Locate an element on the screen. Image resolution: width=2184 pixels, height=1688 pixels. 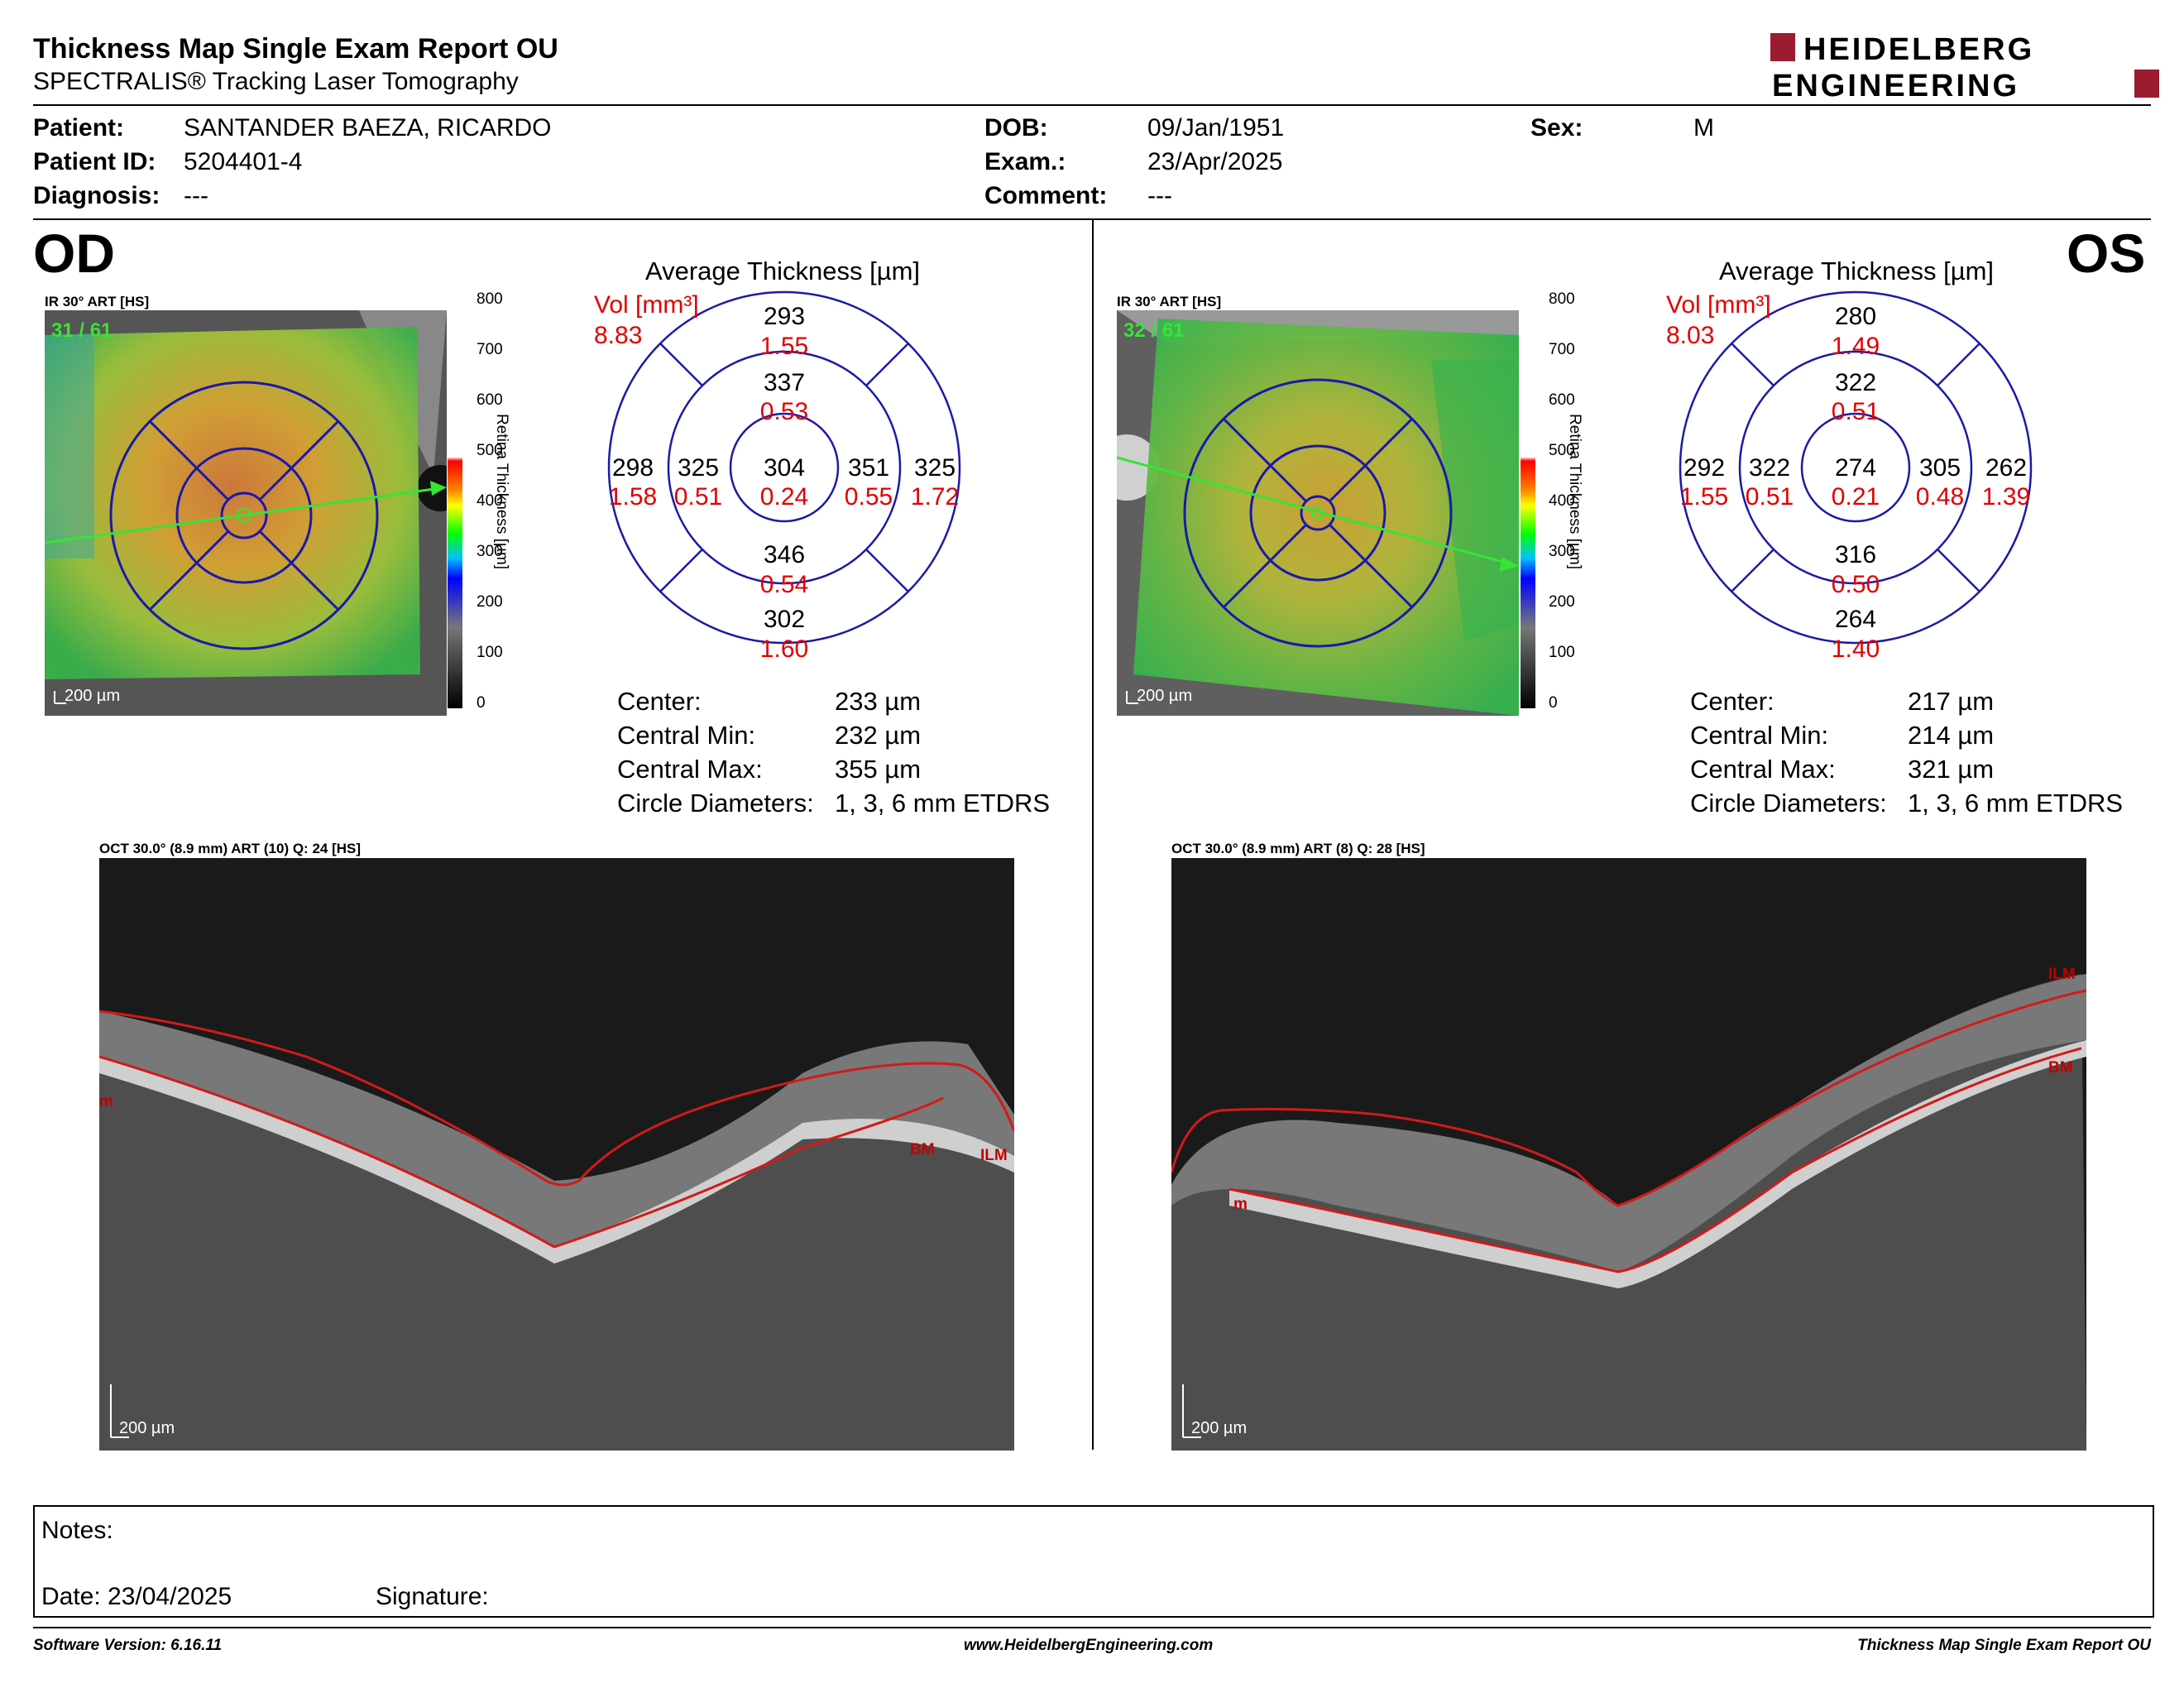
od-vol-label: Vol [mm³] is located at coordinates (646, 305).